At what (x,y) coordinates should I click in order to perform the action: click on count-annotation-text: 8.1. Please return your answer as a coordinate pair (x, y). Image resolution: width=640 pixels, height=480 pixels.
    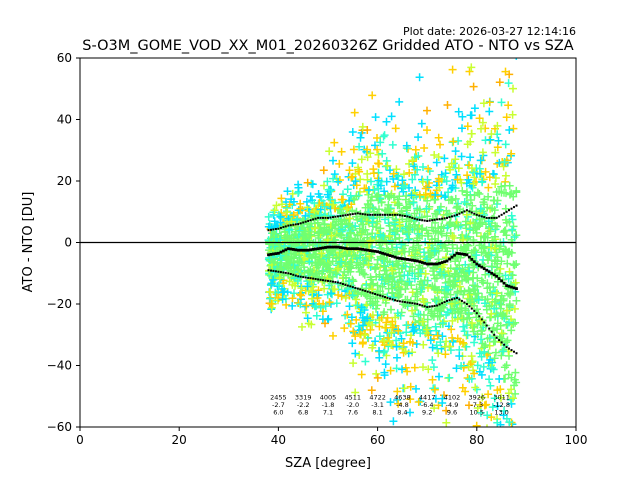
    Looking at the image, I should click on (377, 413).